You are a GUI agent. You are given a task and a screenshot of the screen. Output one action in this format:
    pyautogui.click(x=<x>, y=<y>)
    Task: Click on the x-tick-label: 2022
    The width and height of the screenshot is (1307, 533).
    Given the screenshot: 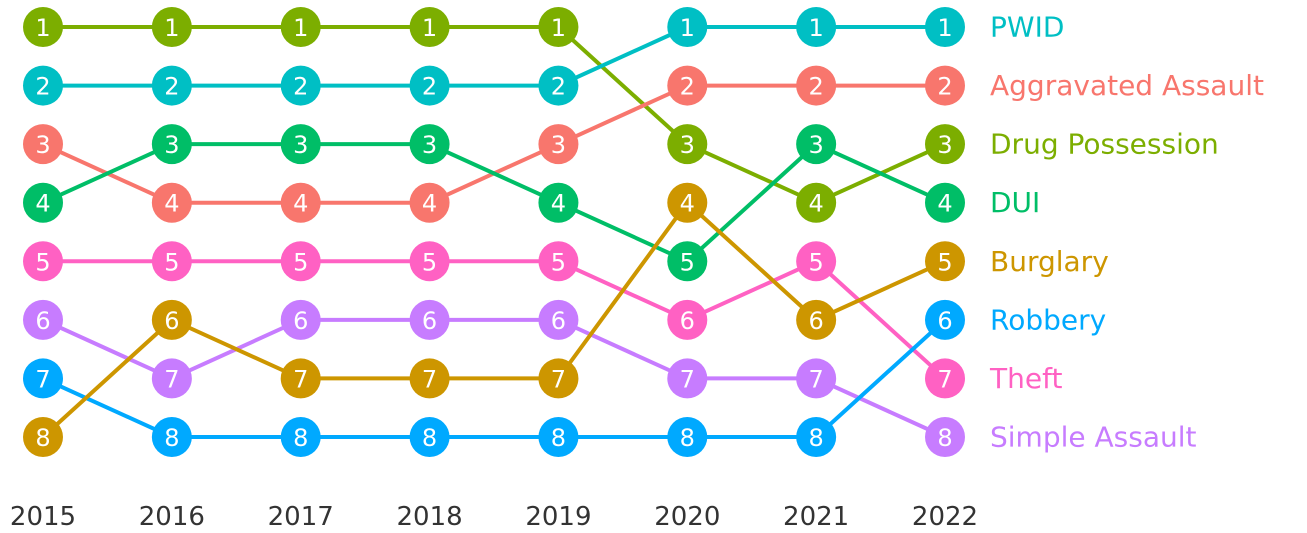 What is the action you would take?
    pyautogui.click(x=945, y=517)
    